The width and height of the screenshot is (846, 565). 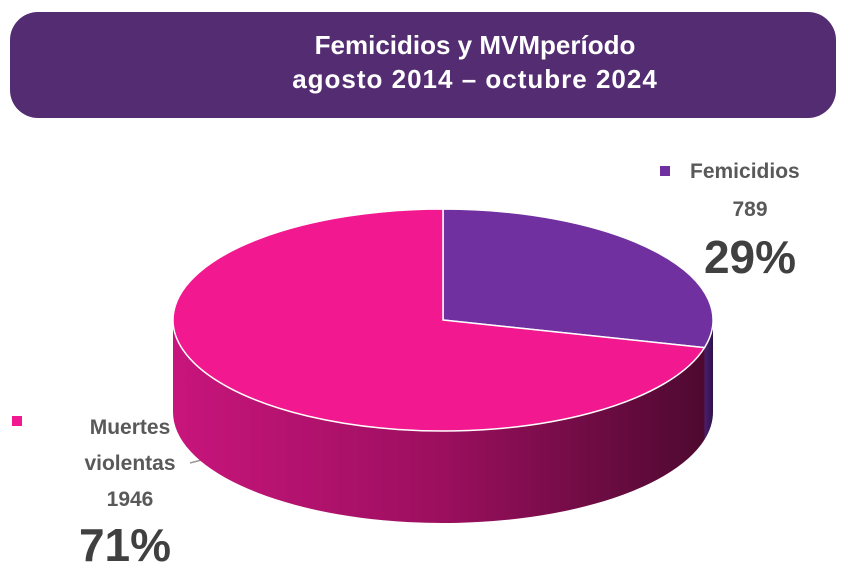 I want to click on legend-label: Femicidios, so click(x=745, y=171).